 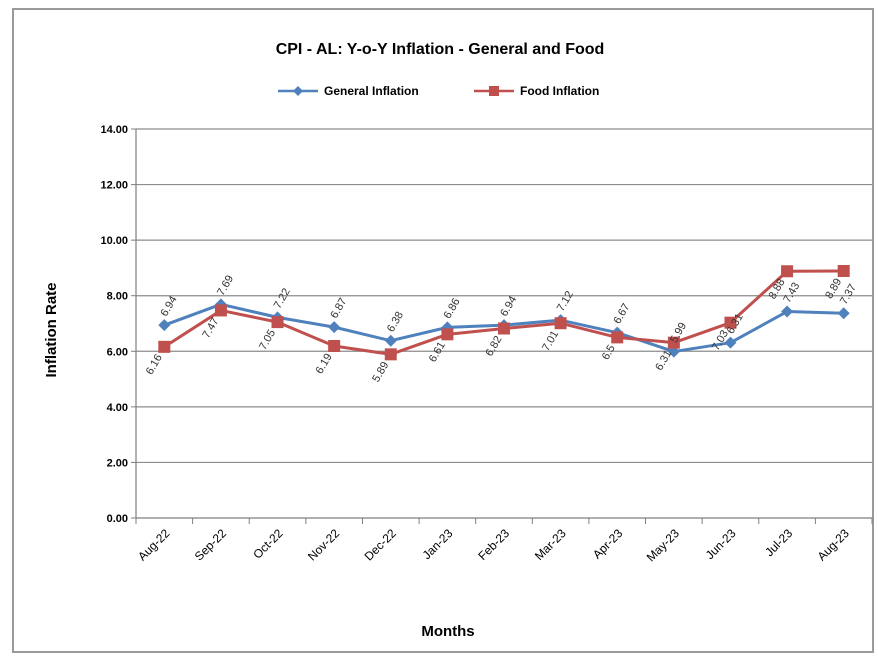 What do you see at coordinates (778, 542) in the screenshot?
I see `x-tick-label: Jul-23` at bounding box center [778, 542].